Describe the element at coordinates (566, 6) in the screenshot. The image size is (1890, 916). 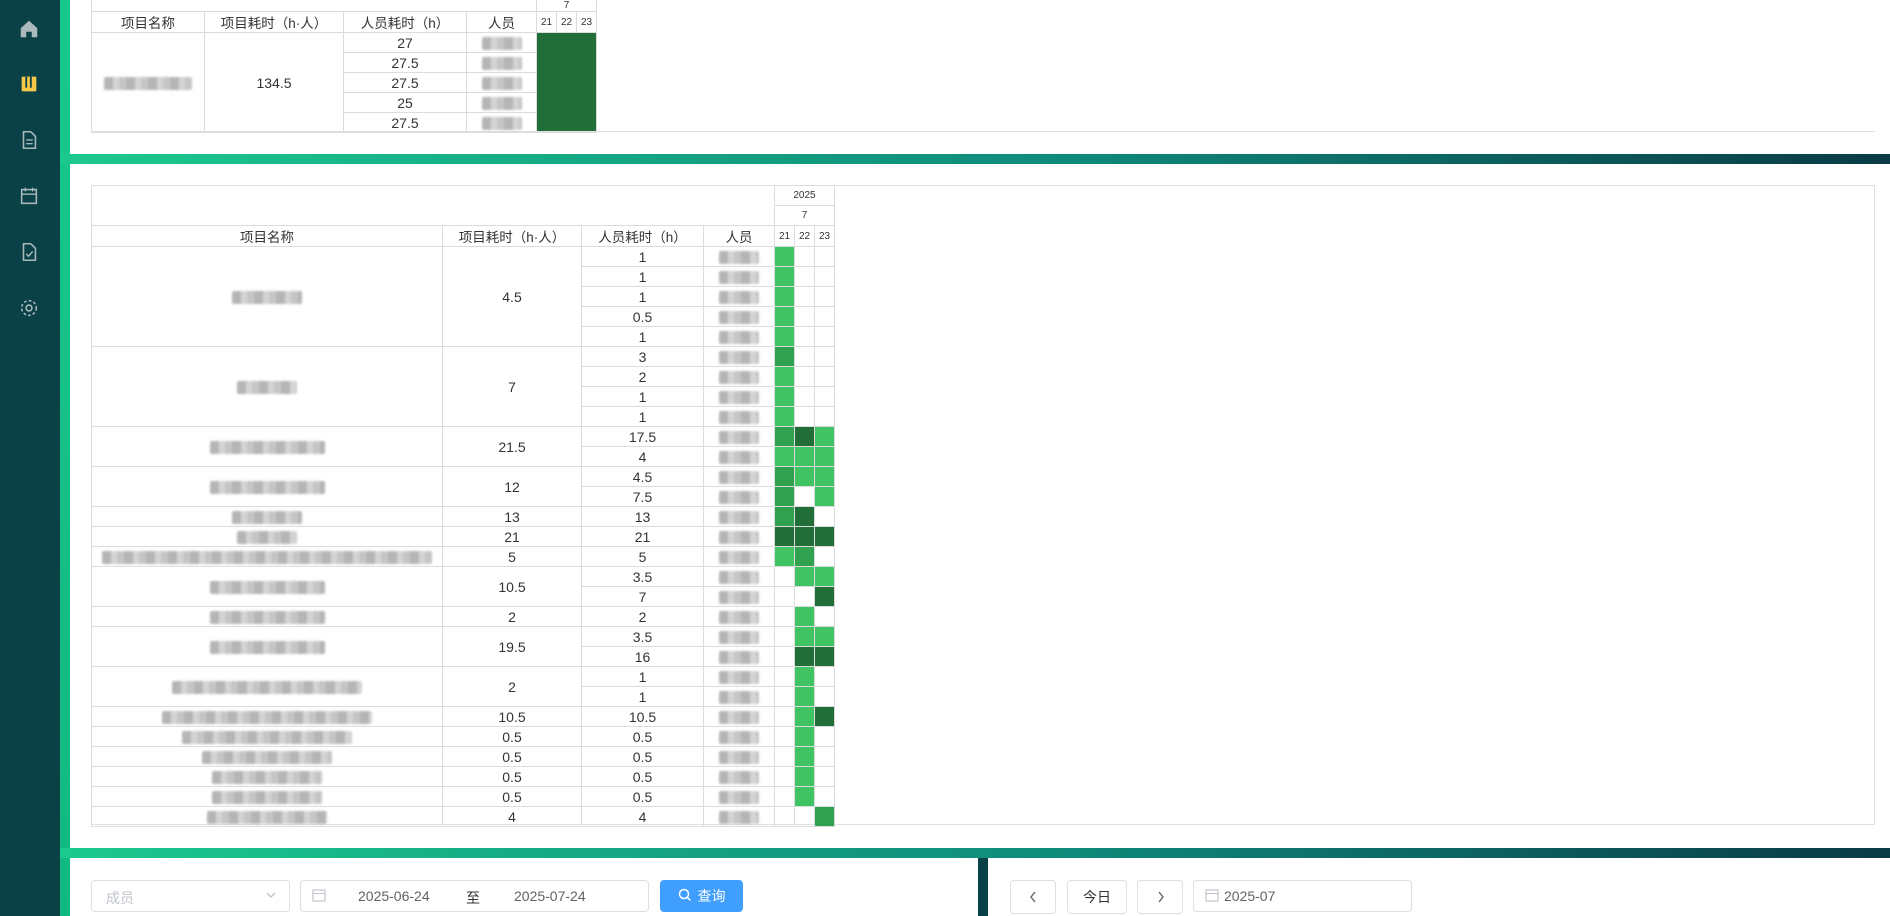
I see `top-month-header: 7` at that location.